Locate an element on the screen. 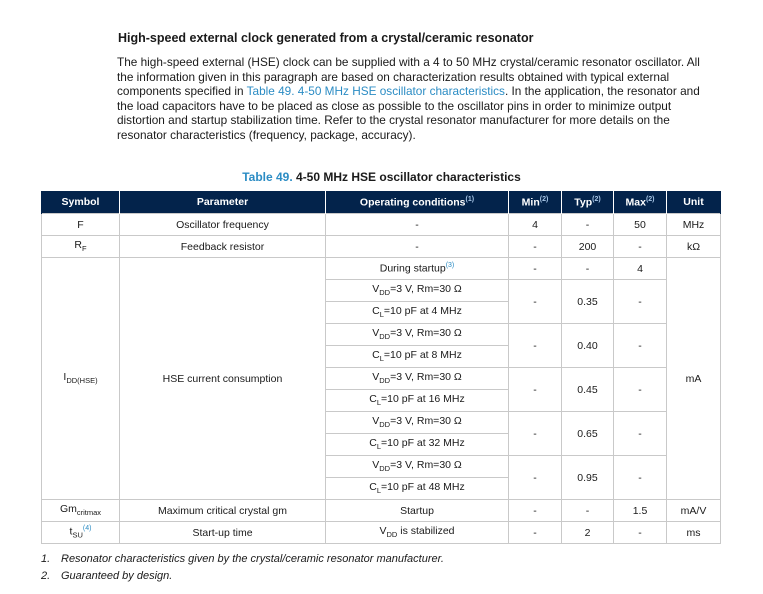 This screenshot has width=763, height=594. cell-typ: 0.45 is located at coordinates (587, 389).